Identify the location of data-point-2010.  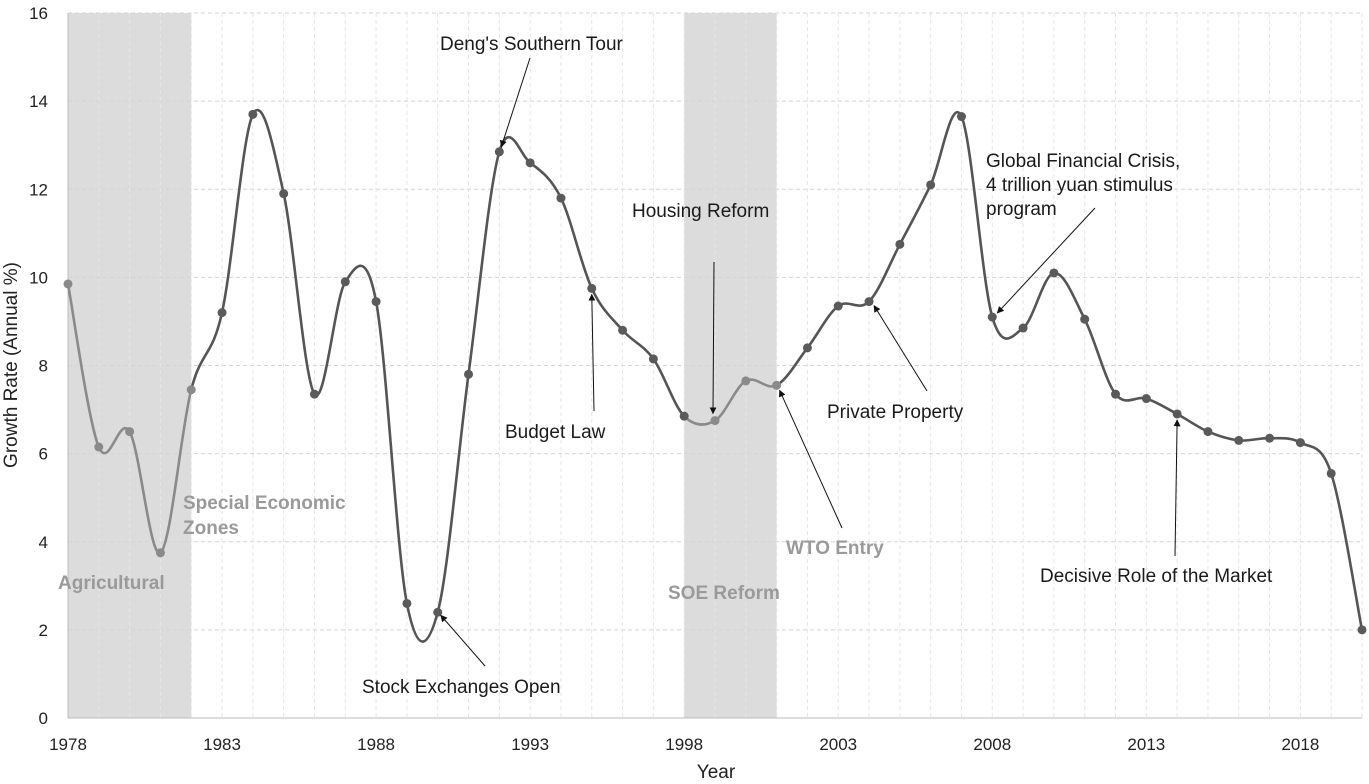
(1054, 273).